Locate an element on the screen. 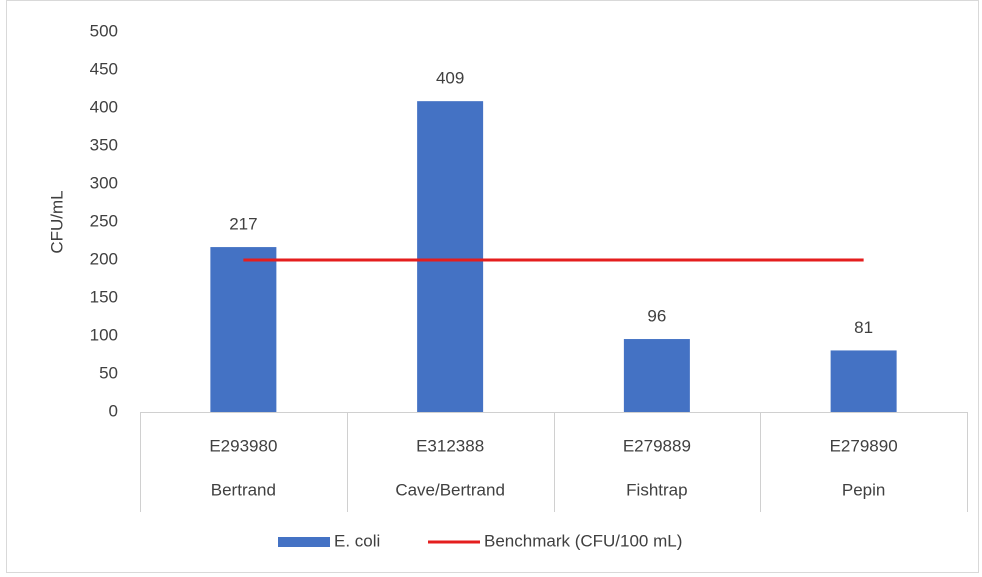  y-tick-label: 250 is located at coordinates (104, 220).